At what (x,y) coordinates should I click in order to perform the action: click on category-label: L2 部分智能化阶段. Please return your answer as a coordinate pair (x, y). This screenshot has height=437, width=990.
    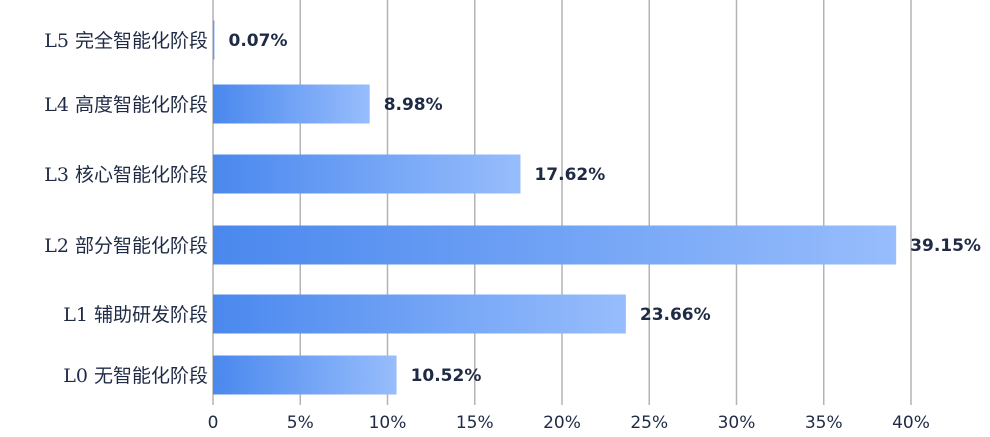
    Looking at the image, I should click on (126, 246).